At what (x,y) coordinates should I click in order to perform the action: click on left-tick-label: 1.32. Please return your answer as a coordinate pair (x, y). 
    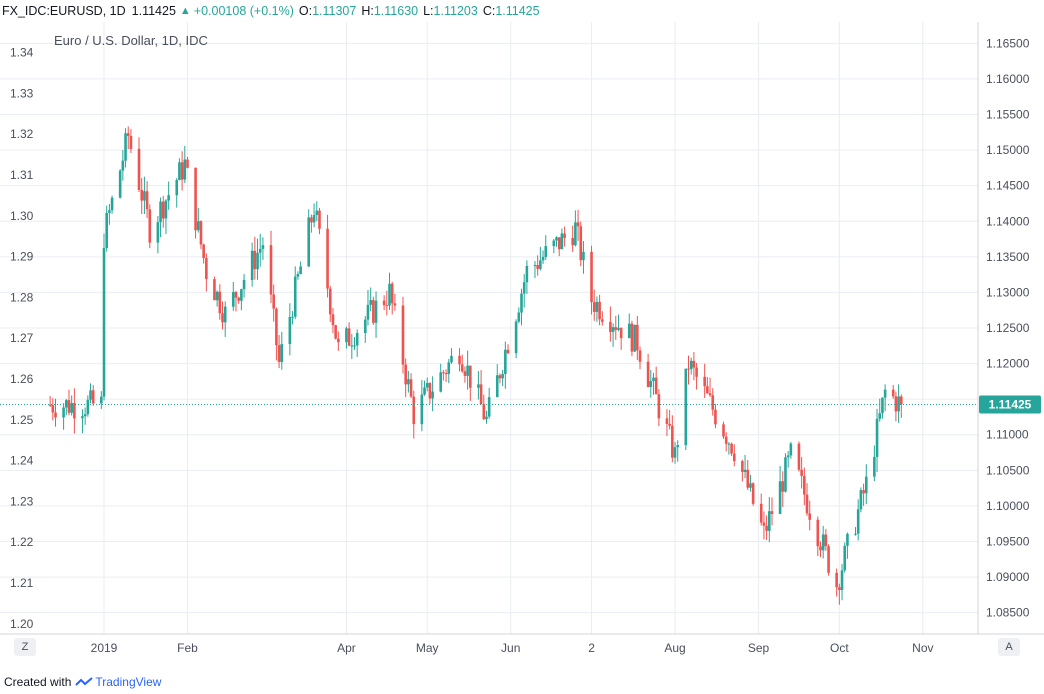
    Looking at the image, I should click on (22, 134).